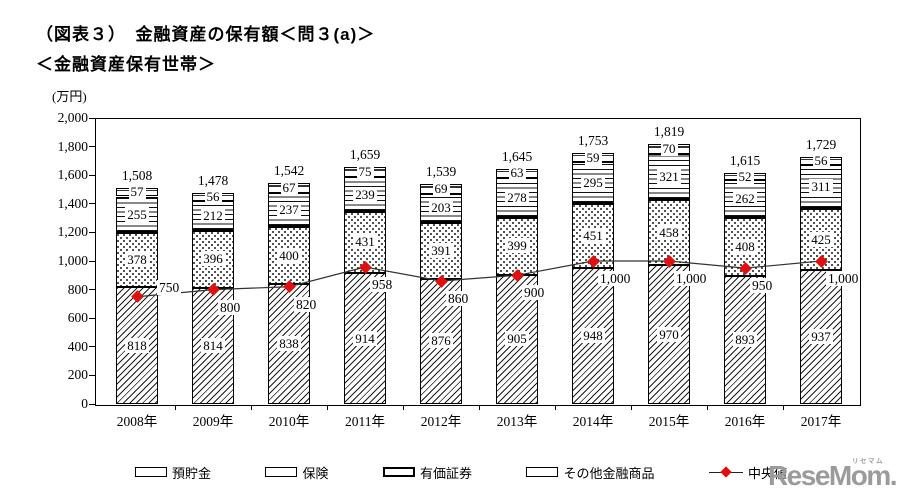 Image resolution: width=899 pixels, height=503 pixels. What do you see at coordinates (445, 473) in the screenshot?
I see `legend-label: 有価証券` at bounding box center [445, 473].